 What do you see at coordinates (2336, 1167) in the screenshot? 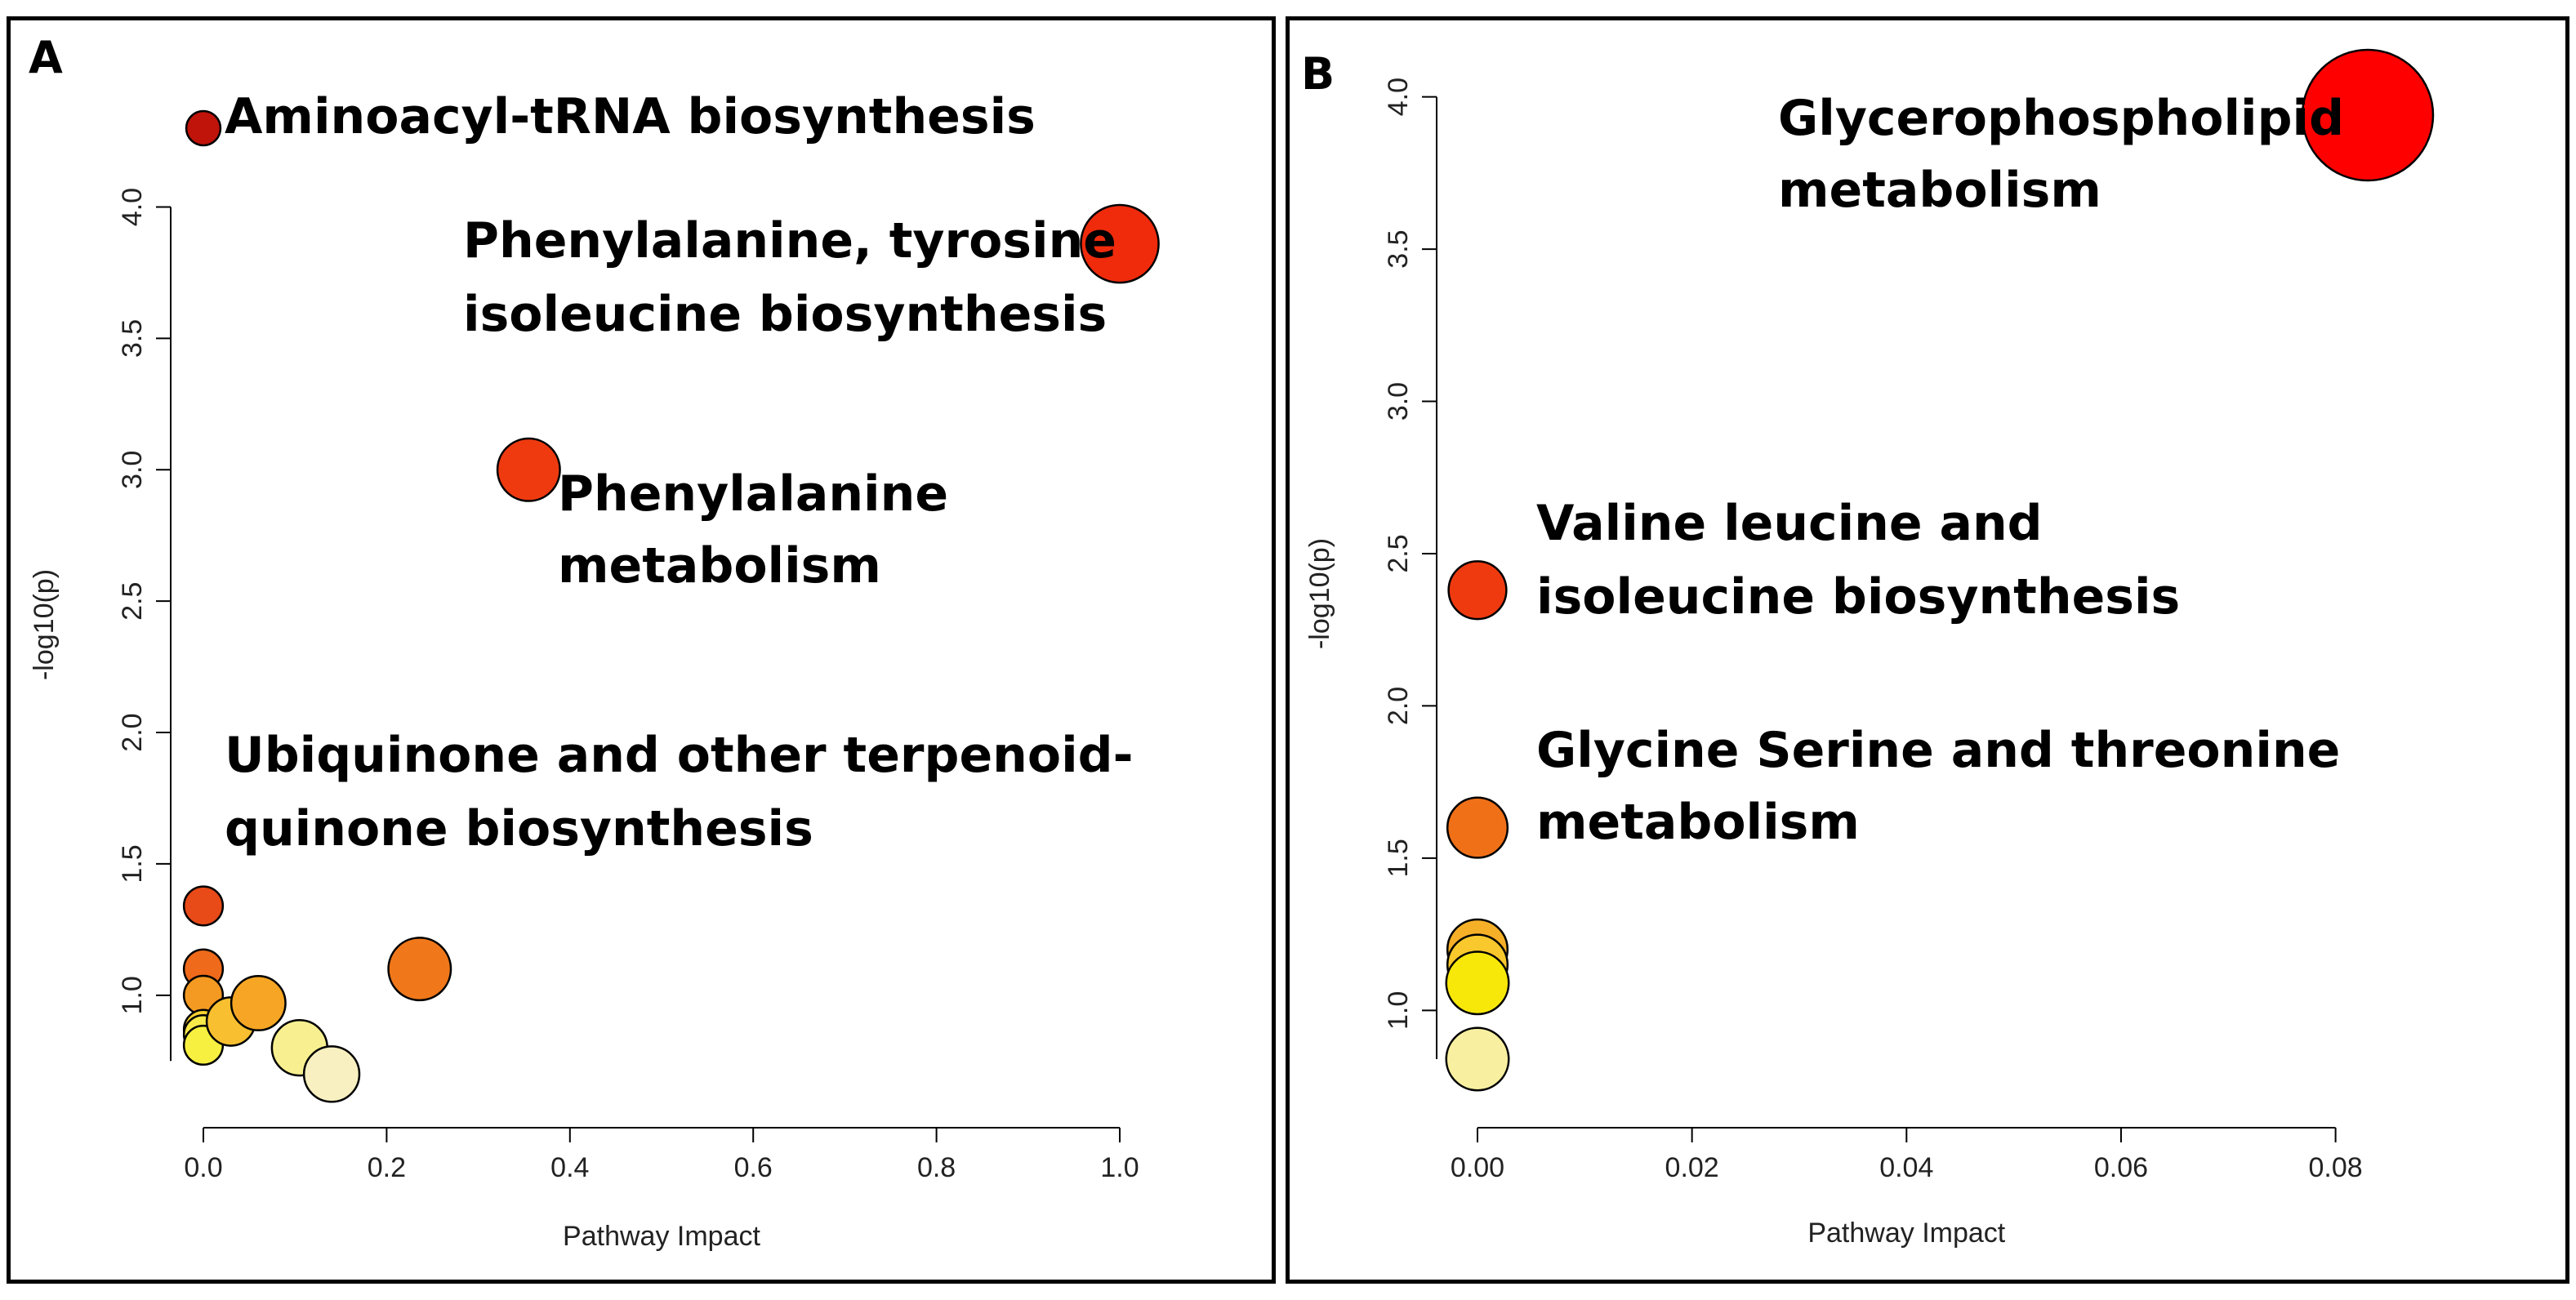
I see `x-tick-label: 0.08` at bounding box center [2336, 1167].